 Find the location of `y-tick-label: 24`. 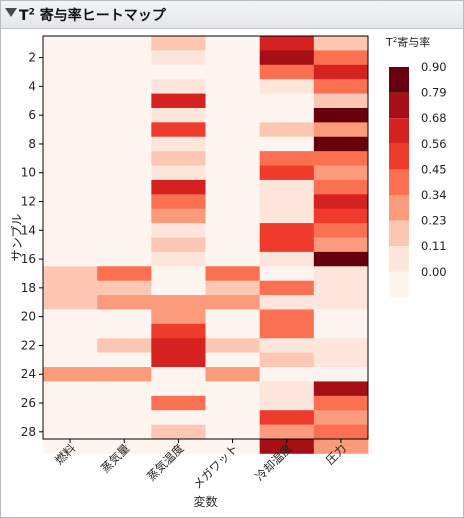

y-tick-label: 24 is located at coordinates (28, 374).